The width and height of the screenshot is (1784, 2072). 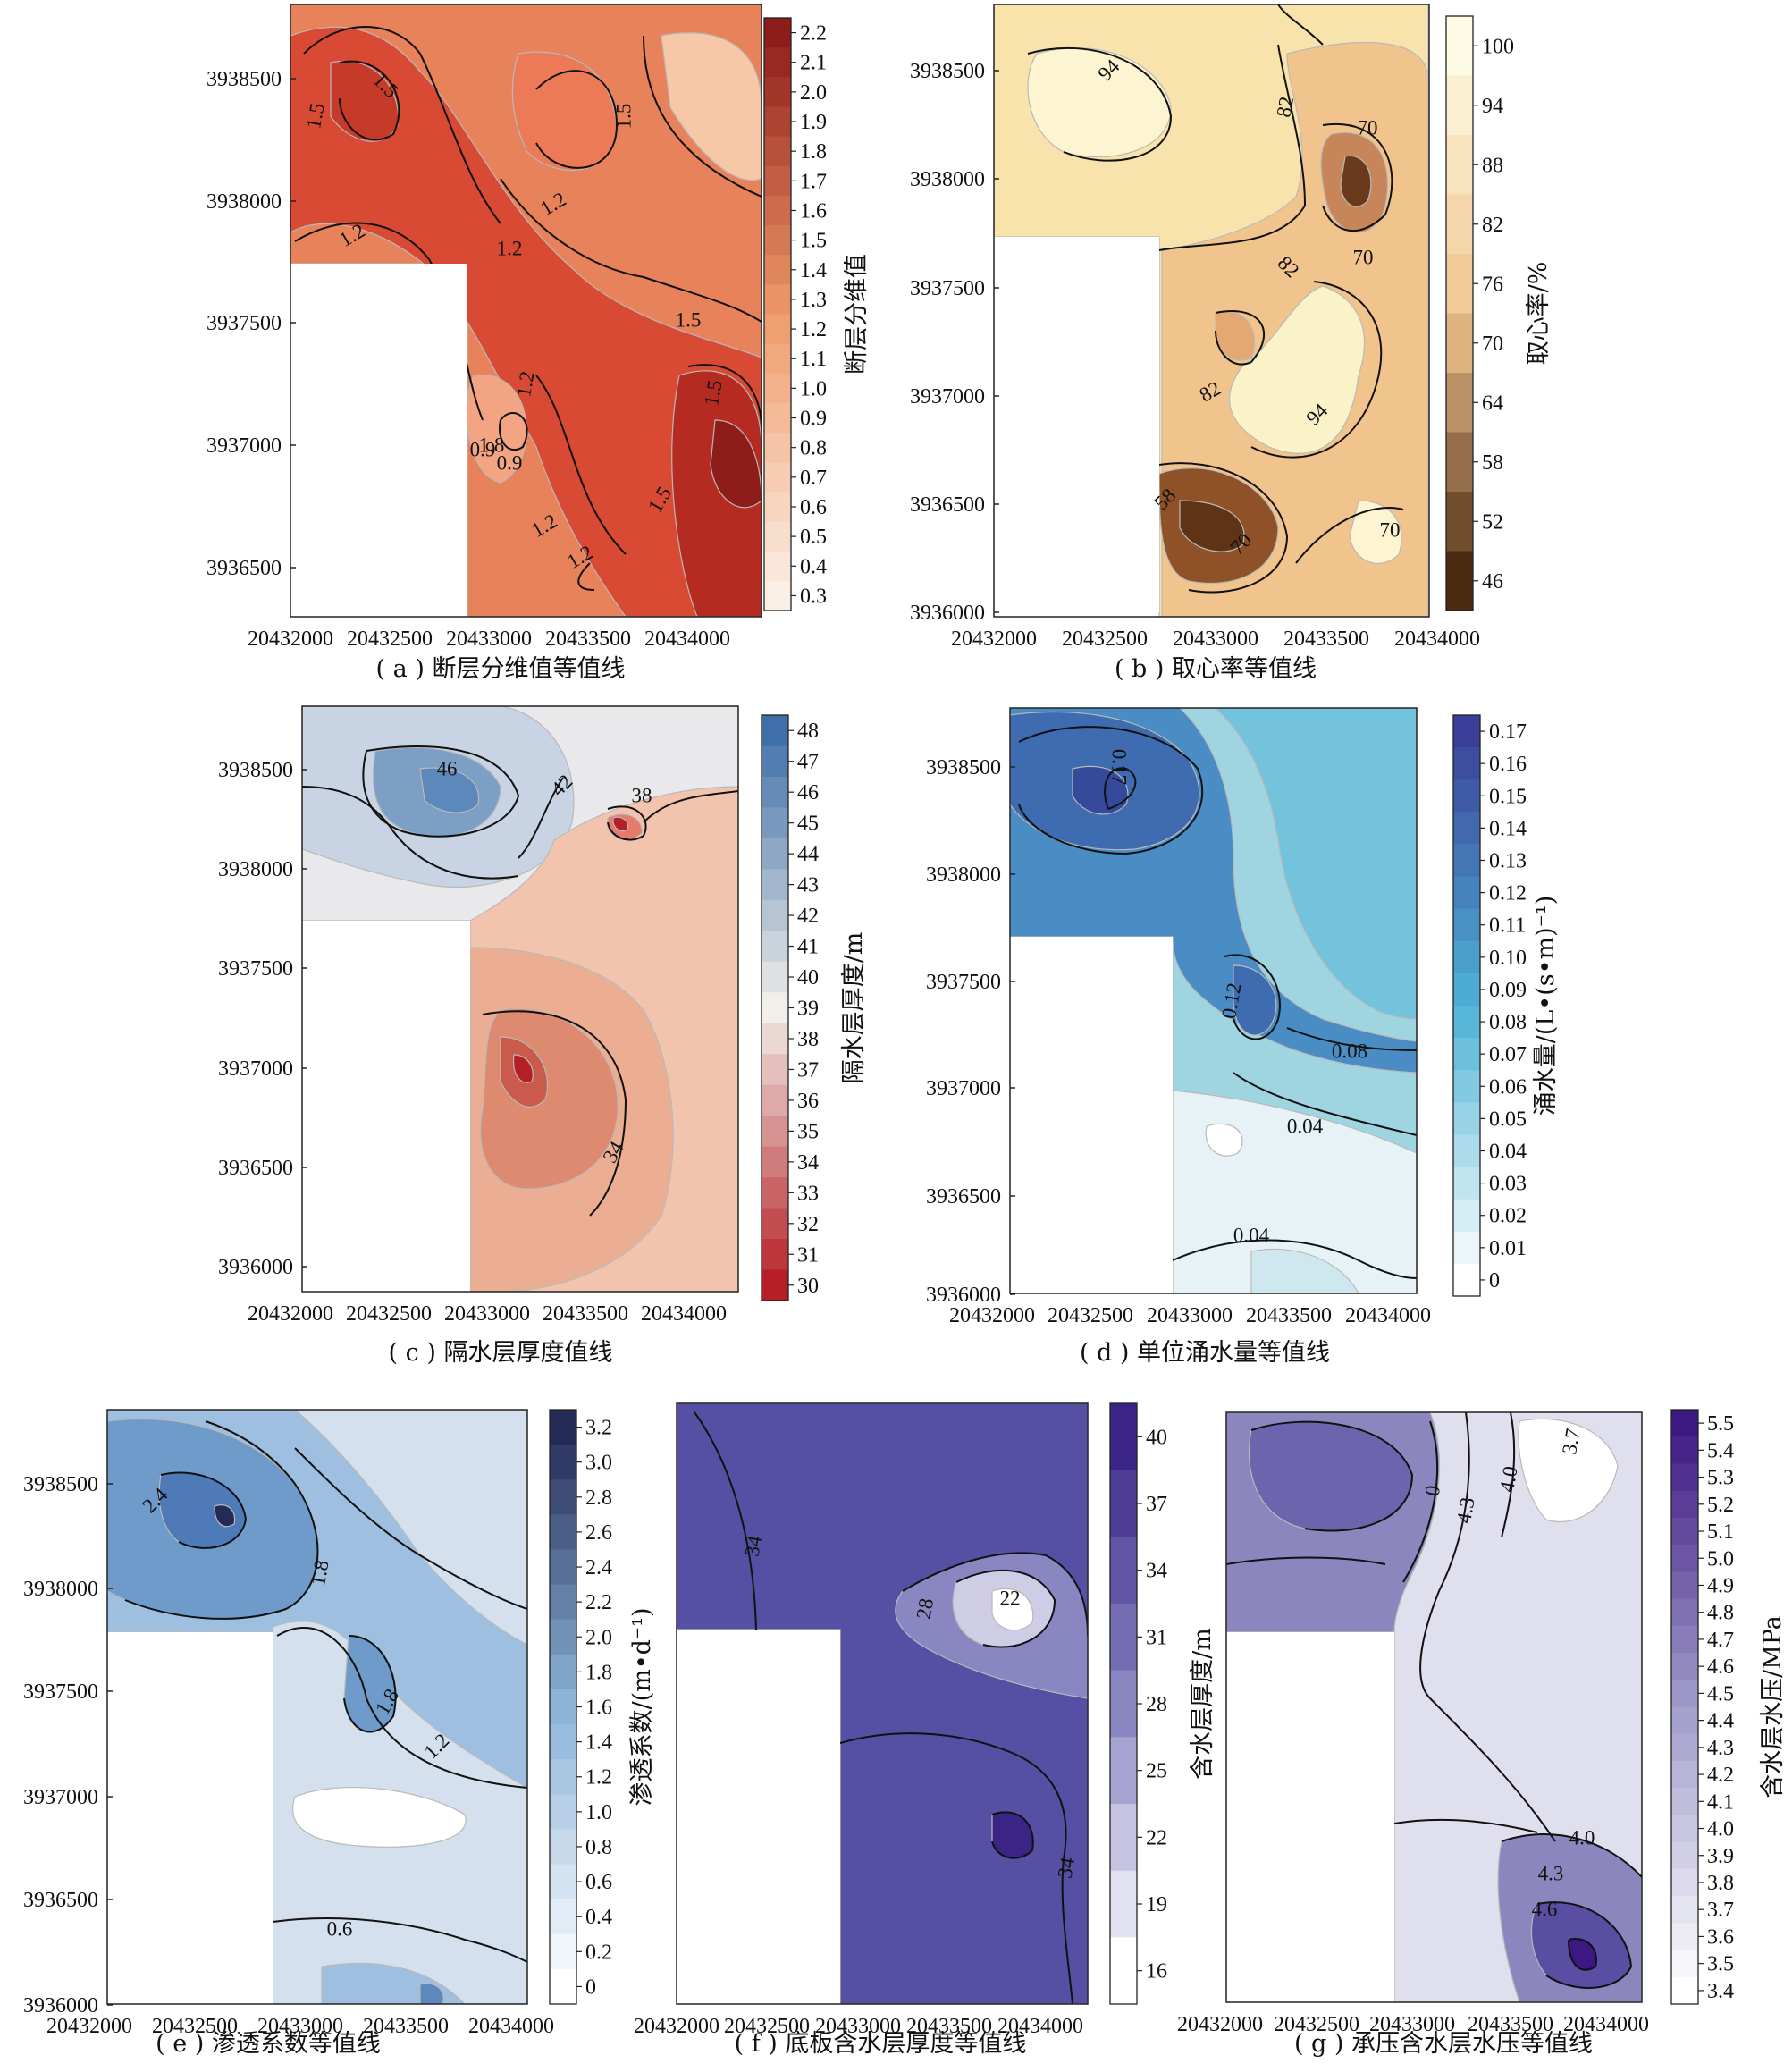 I want to click on colorbar-tick-label: 43, so click(x=808, y=885).